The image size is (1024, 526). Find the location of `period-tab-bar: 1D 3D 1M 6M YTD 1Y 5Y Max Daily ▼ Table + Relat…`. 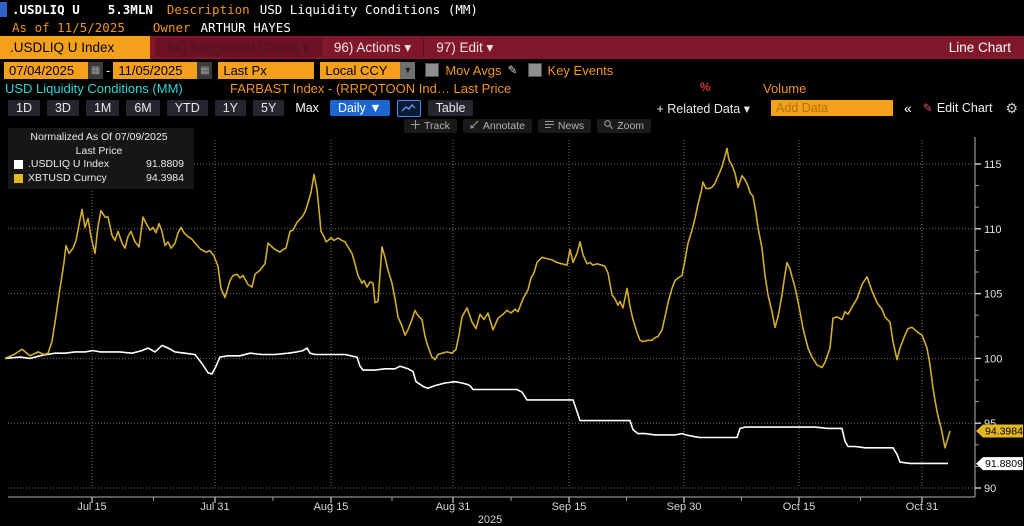

period-tab-bar: 1D 3D 1M 6M YTD 1Y 5Y Max Daily ▼ Table + Relat… is located at coordinates (512, 108).